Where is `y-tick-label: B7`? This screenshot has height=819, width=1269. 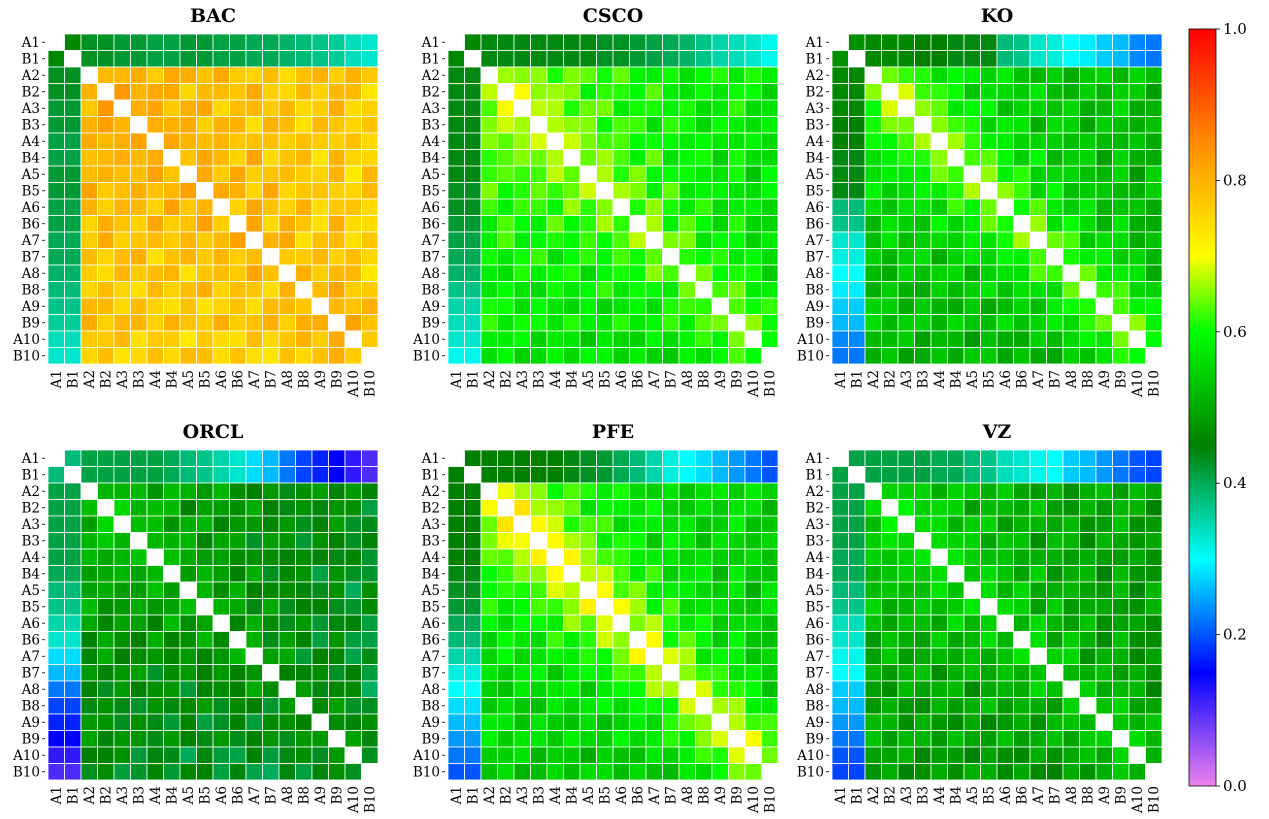 y-tick-label: B7 is located at coordinates (430, 673).